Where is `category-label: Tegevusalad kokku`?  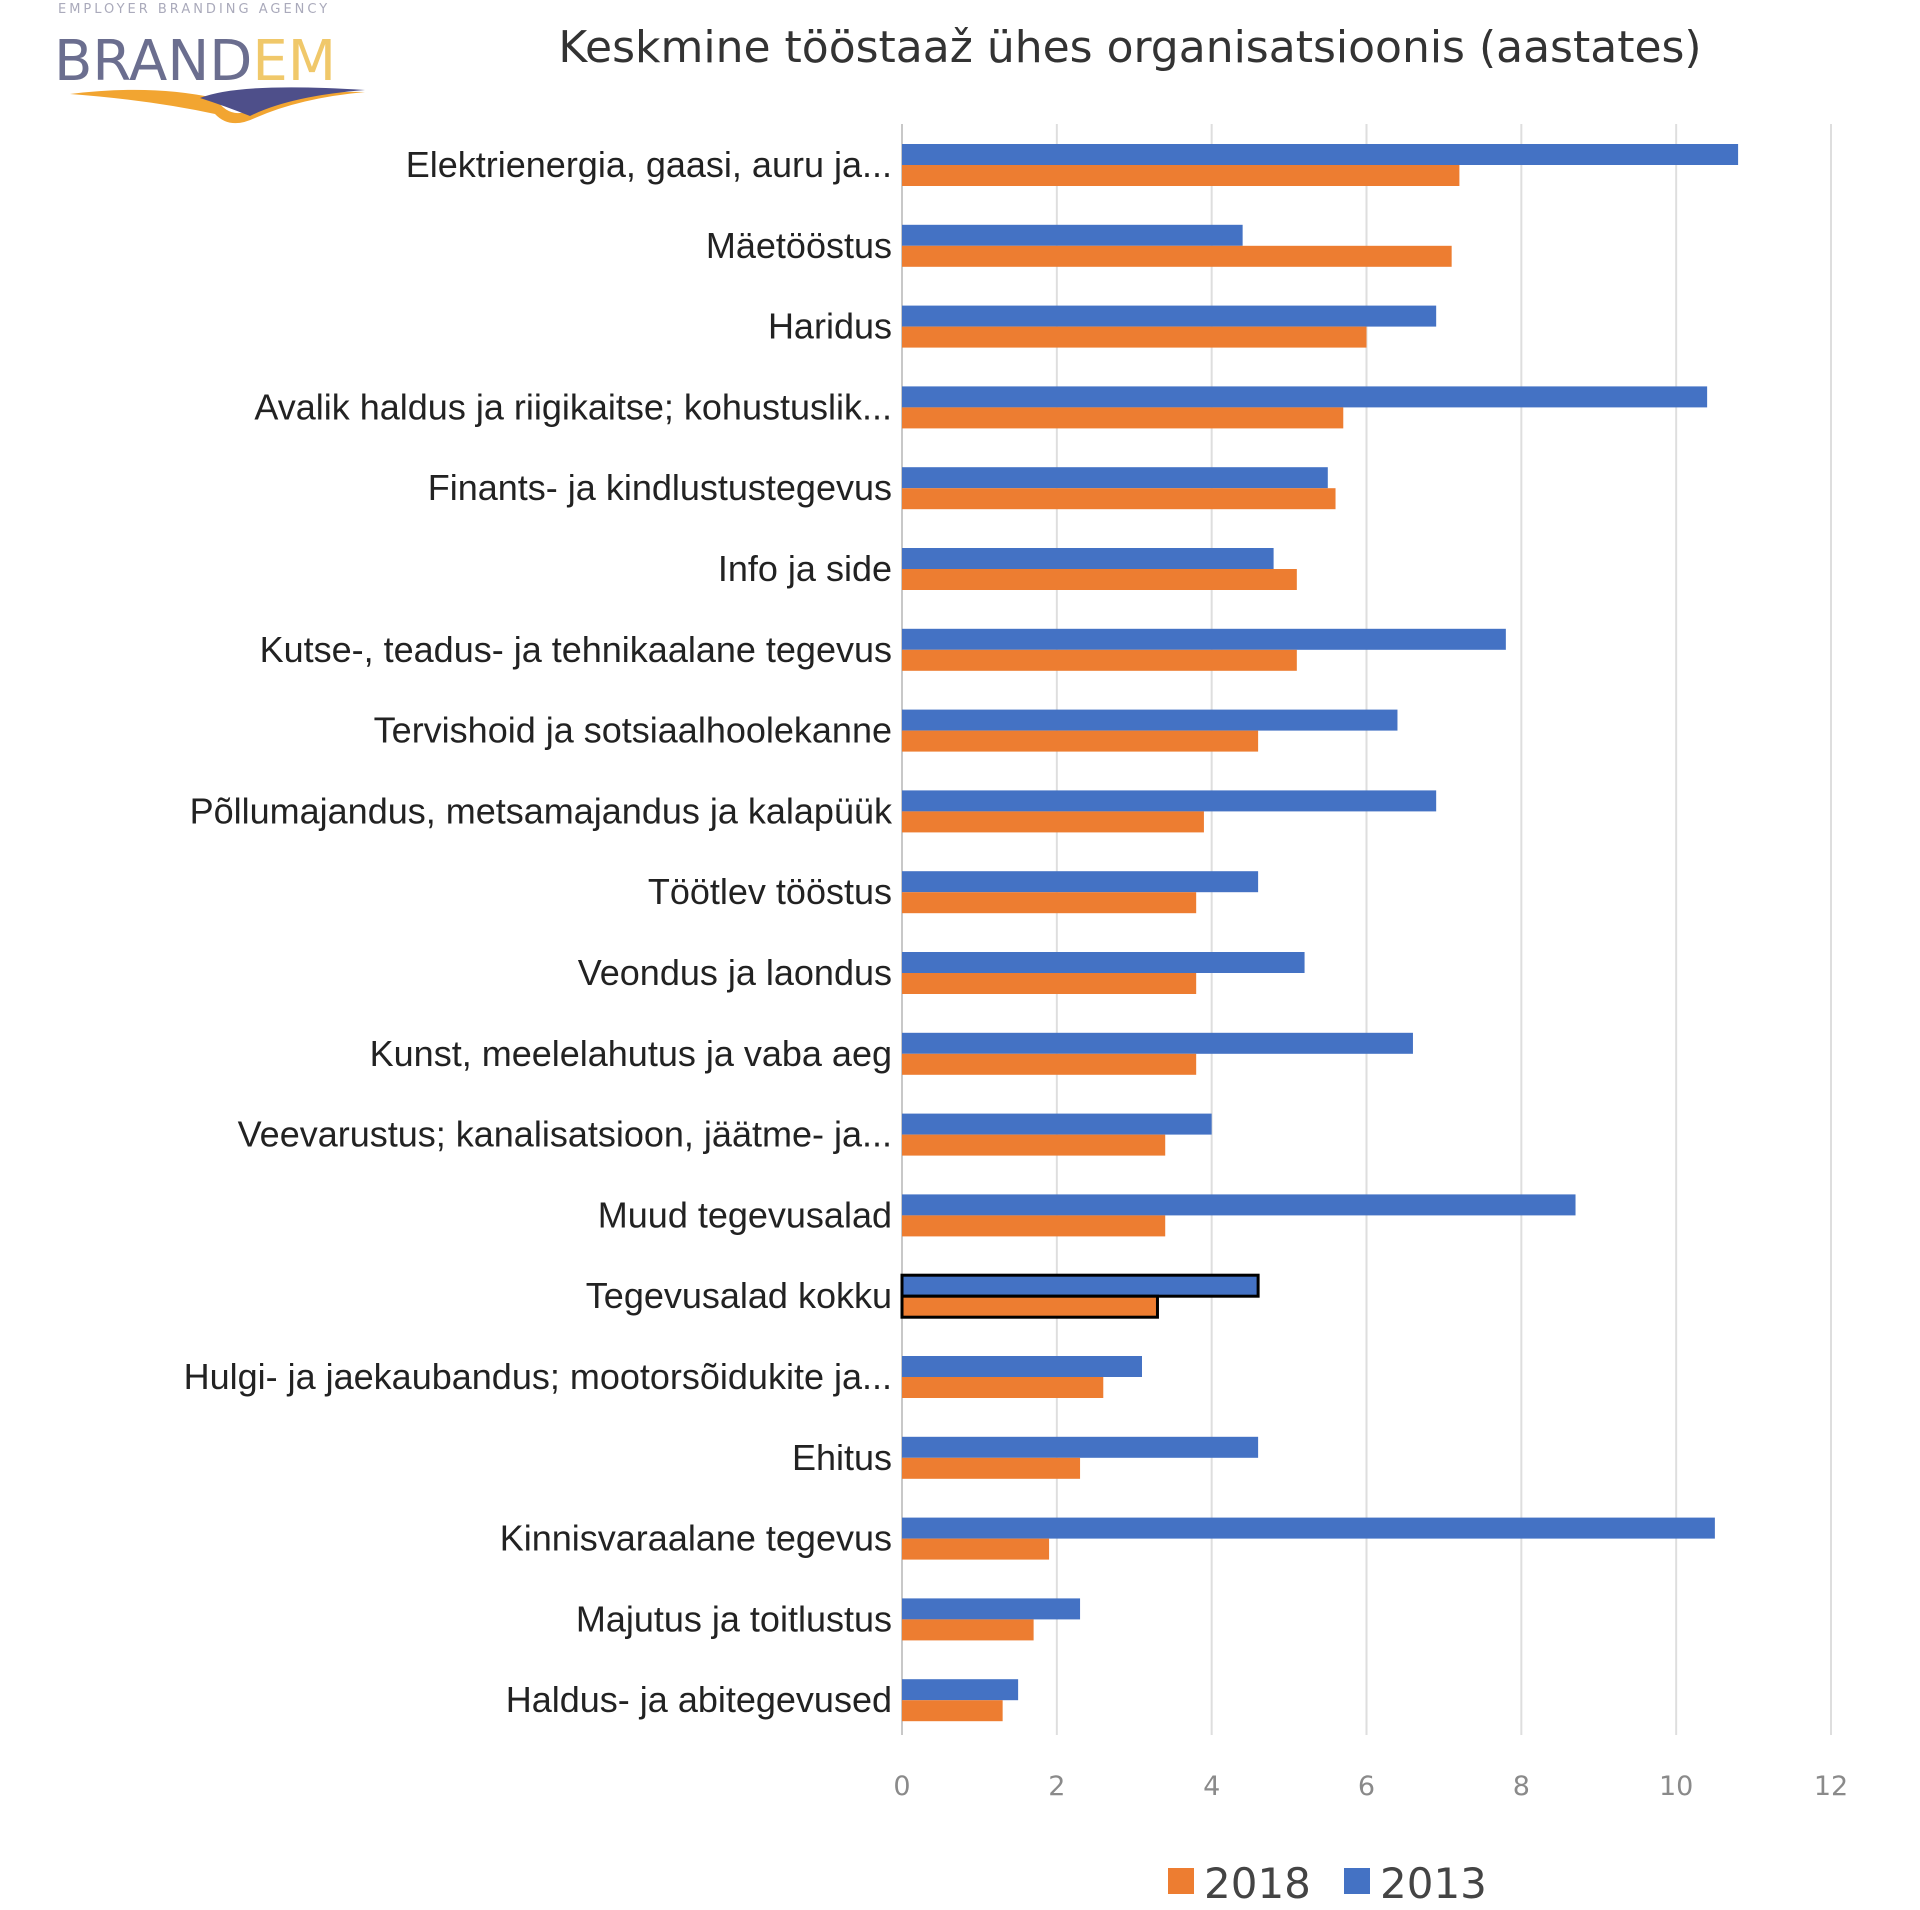
category-label: Tegevusalad kokku is located at coordinates (739, 1295).